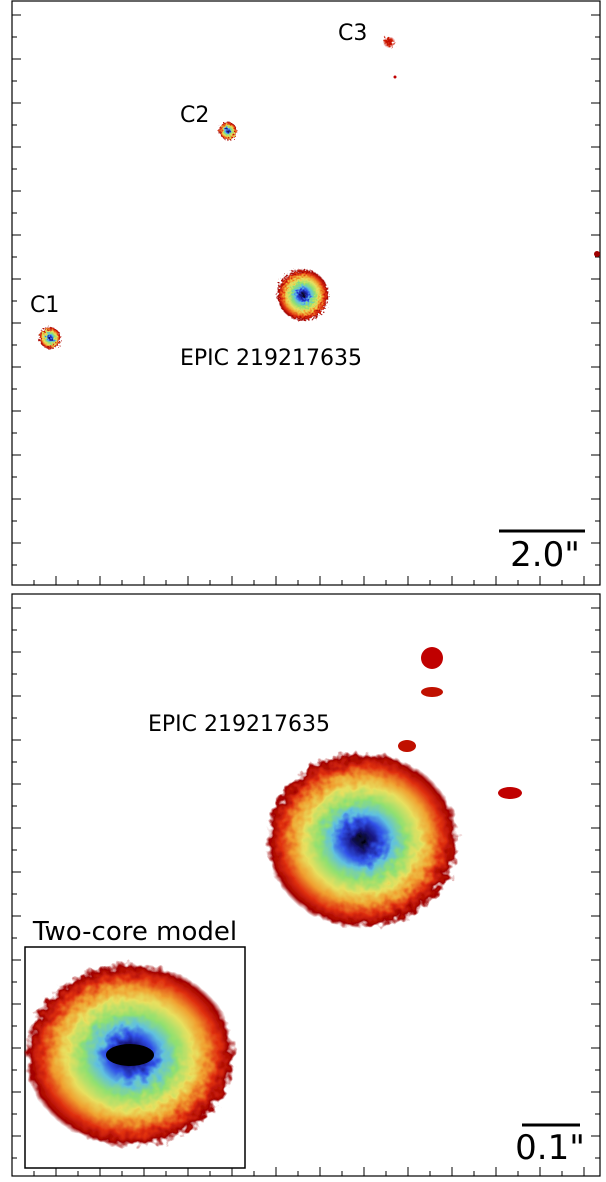 The width and height of the screenshot is (606, 1182). I want to click on star-label: C3, so click(352, 33).